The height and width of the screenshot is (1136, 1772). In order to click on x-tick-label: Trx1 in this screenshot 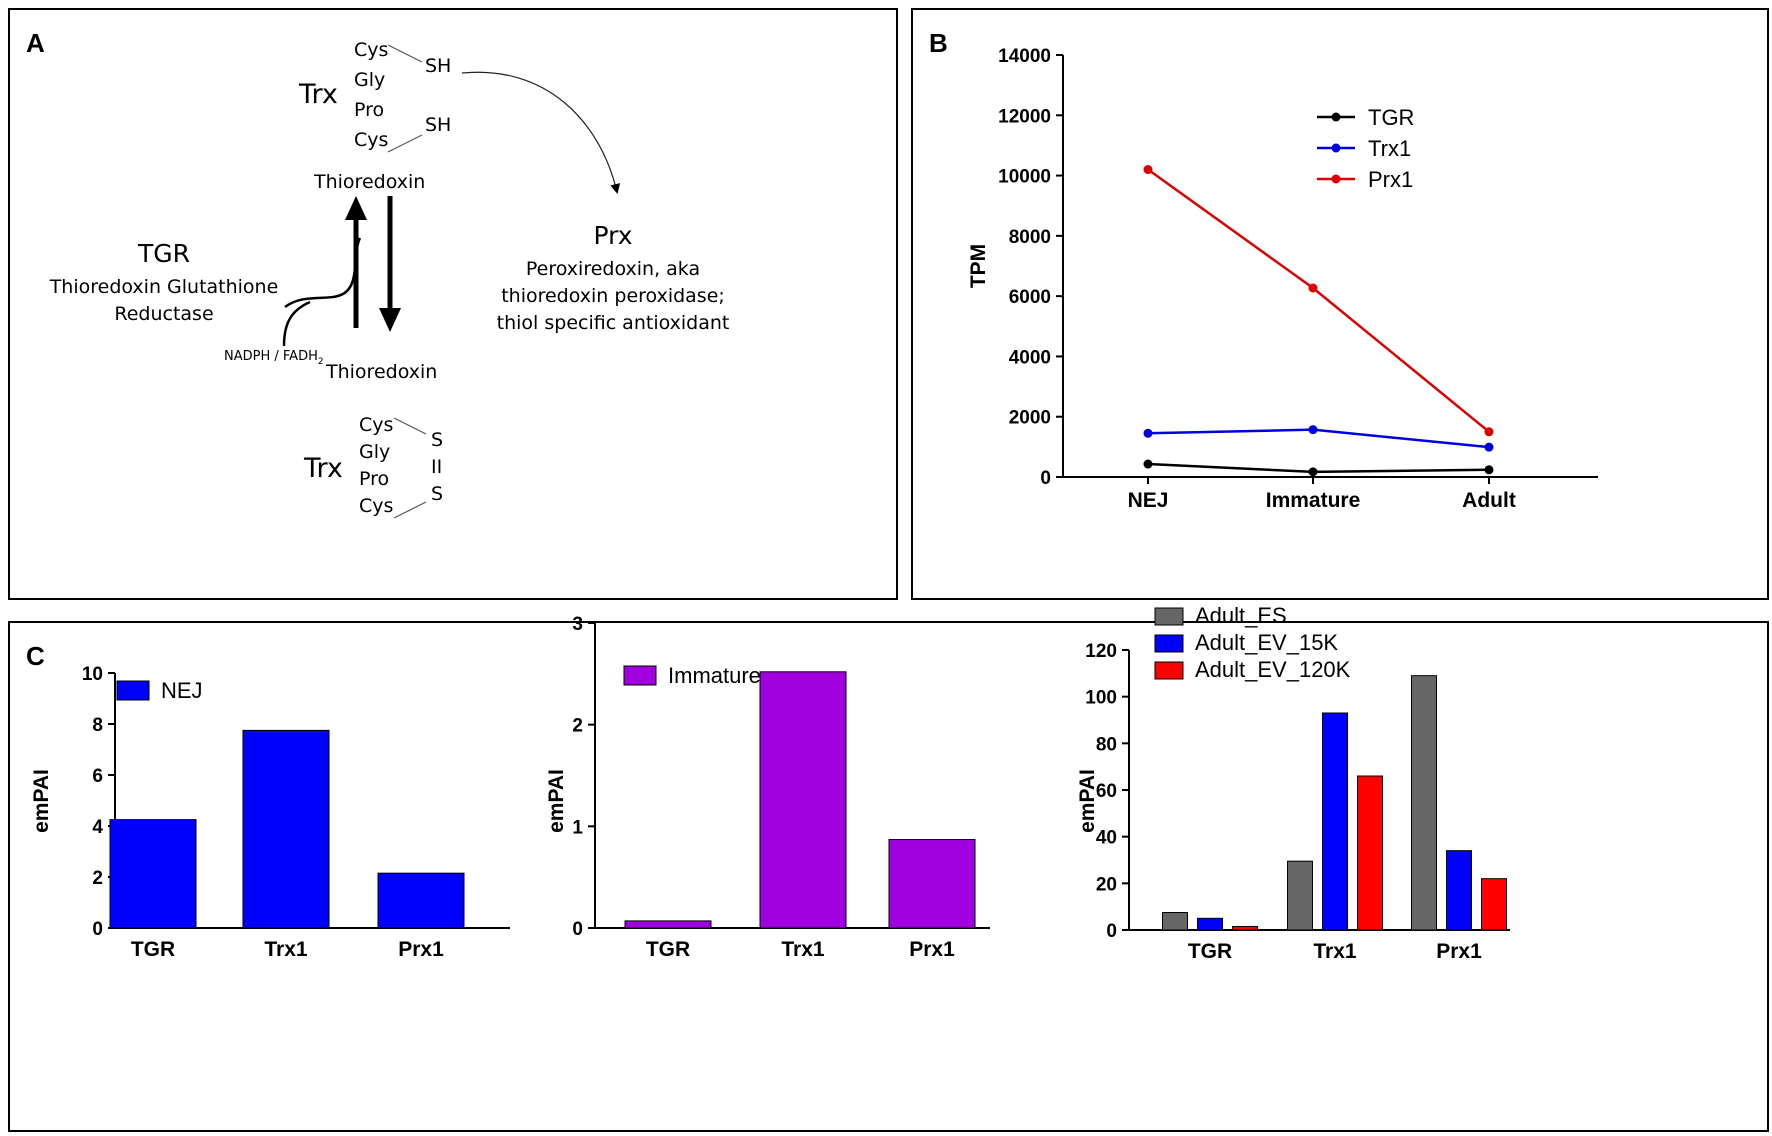, I will do `click(1335, 951)`.